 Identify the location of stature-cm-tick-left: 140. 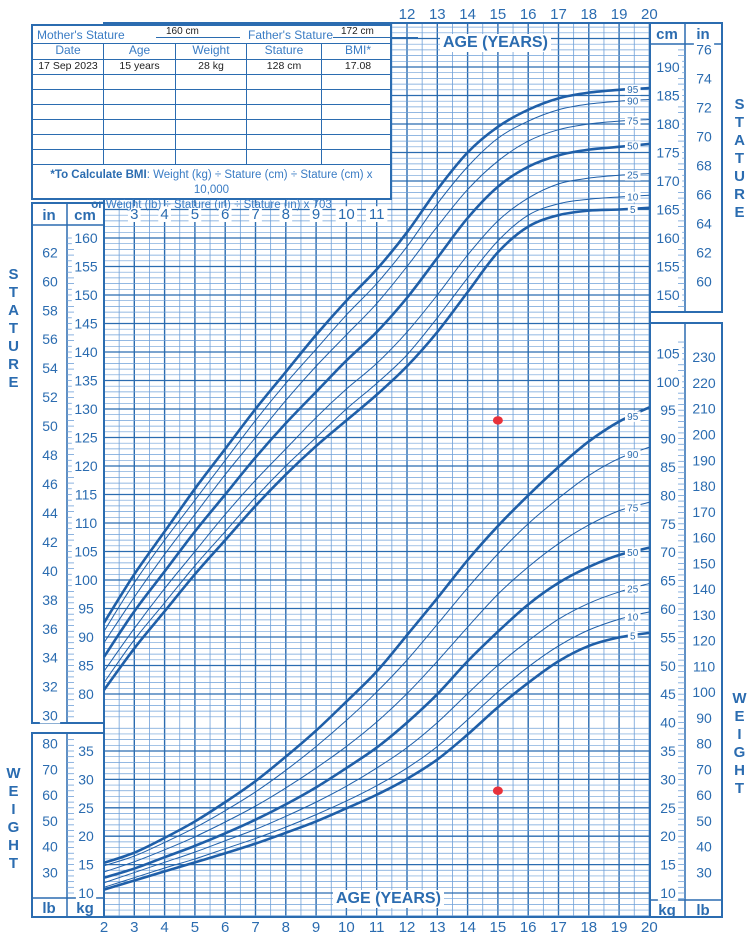
(86, 352).